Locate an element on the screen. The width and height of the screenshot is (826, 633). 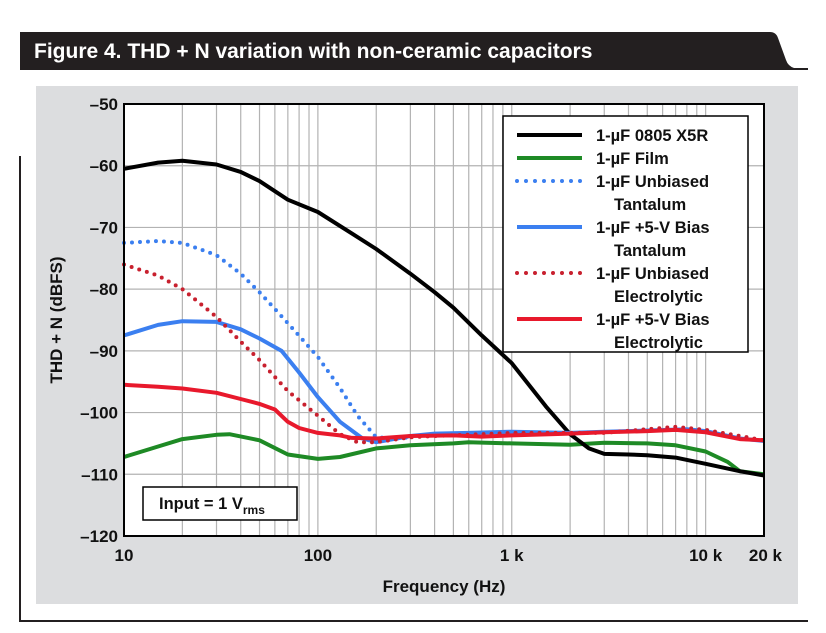
svg-text: Input = 1 Vrms is located at coordinates (212, 506).